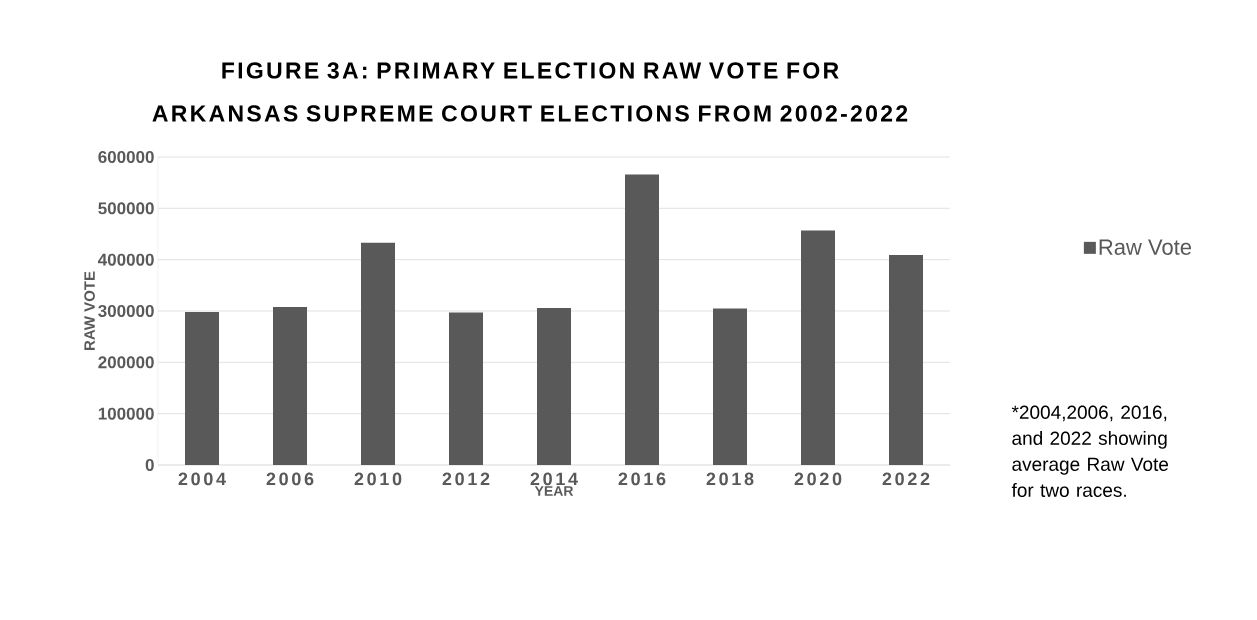 This screenshot has width=1257, height=620. I want to click on y-tick-label: 400000, so click(126, 259).